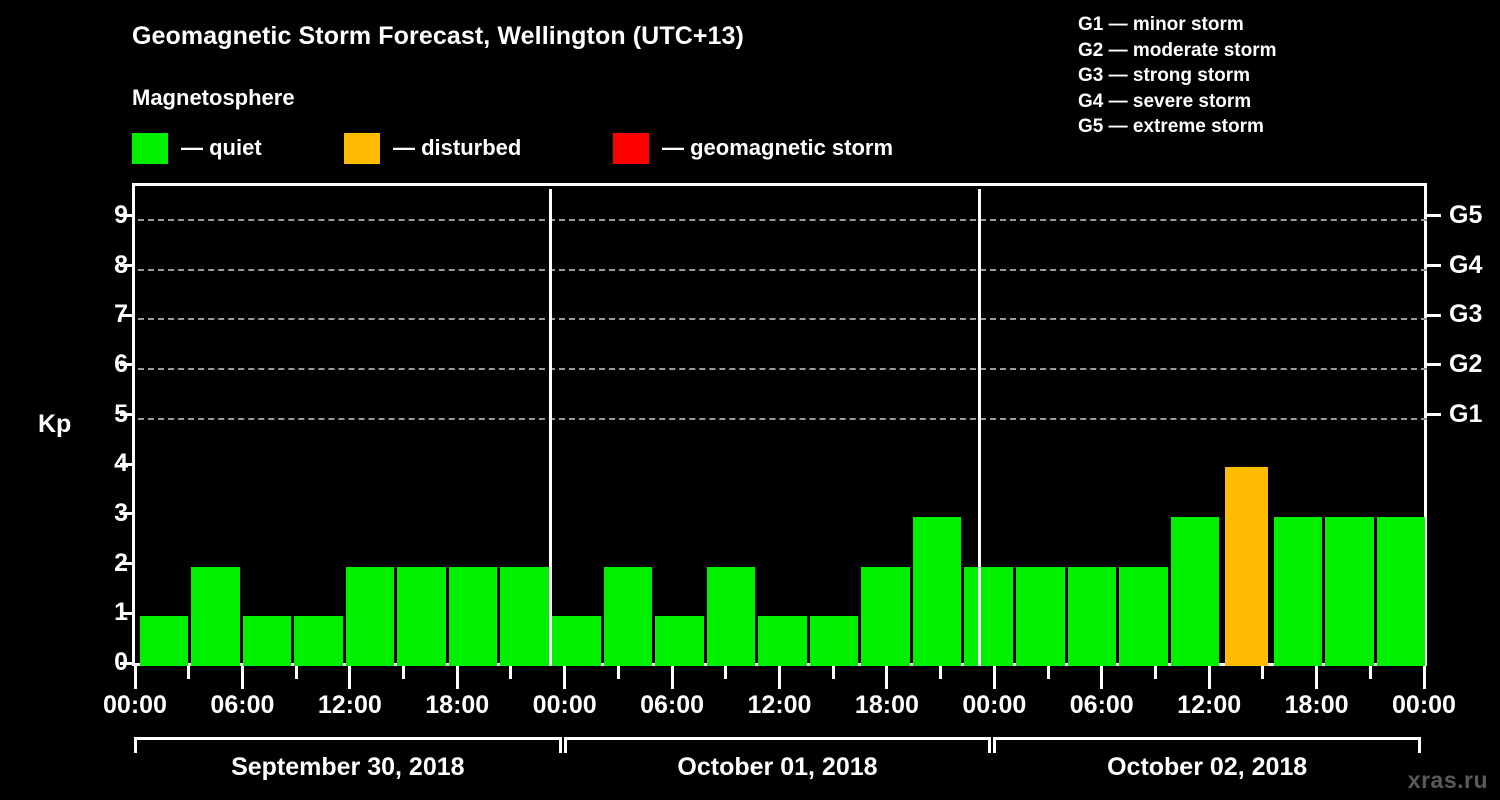 Image resolution: width=1500 pixels, height=800 pixels. Describe the element at coordinates (1434, 415) in the screenshot. I see `g-tick-mark-g1` at that location.